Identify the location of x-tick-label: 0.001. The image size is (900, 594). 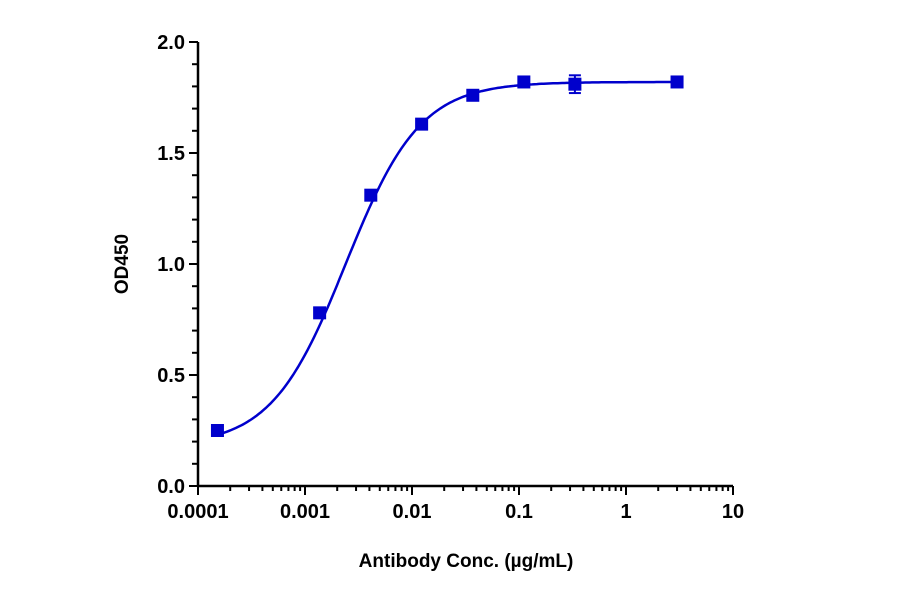
(305, 512).